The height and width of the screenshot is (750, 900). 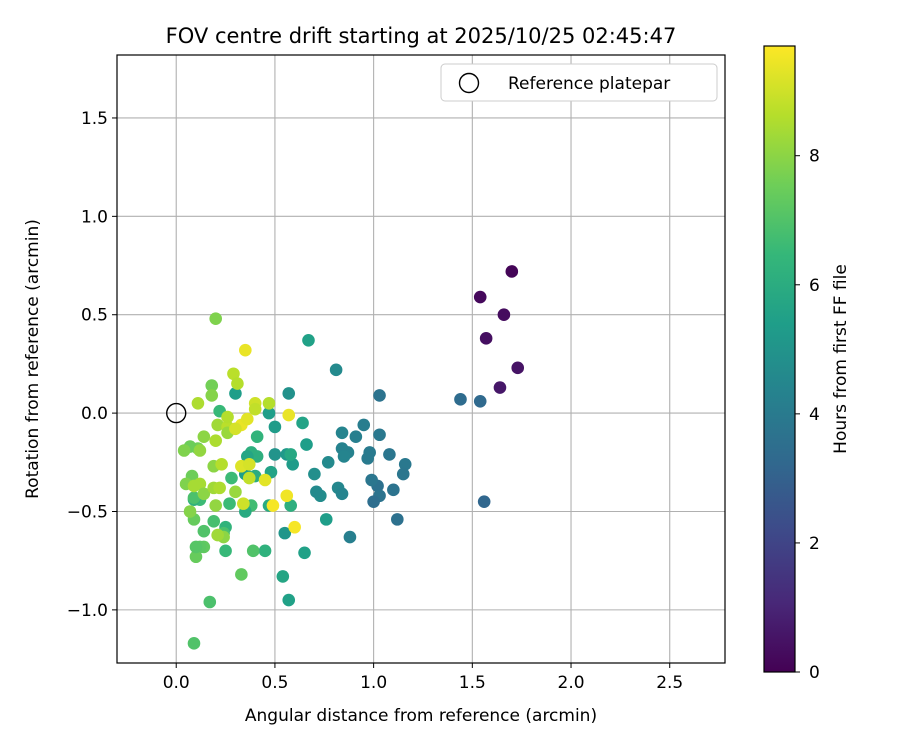 I want to click on y-axis-label: Rotation from reference (arcmin), so click(x=33, y=359).